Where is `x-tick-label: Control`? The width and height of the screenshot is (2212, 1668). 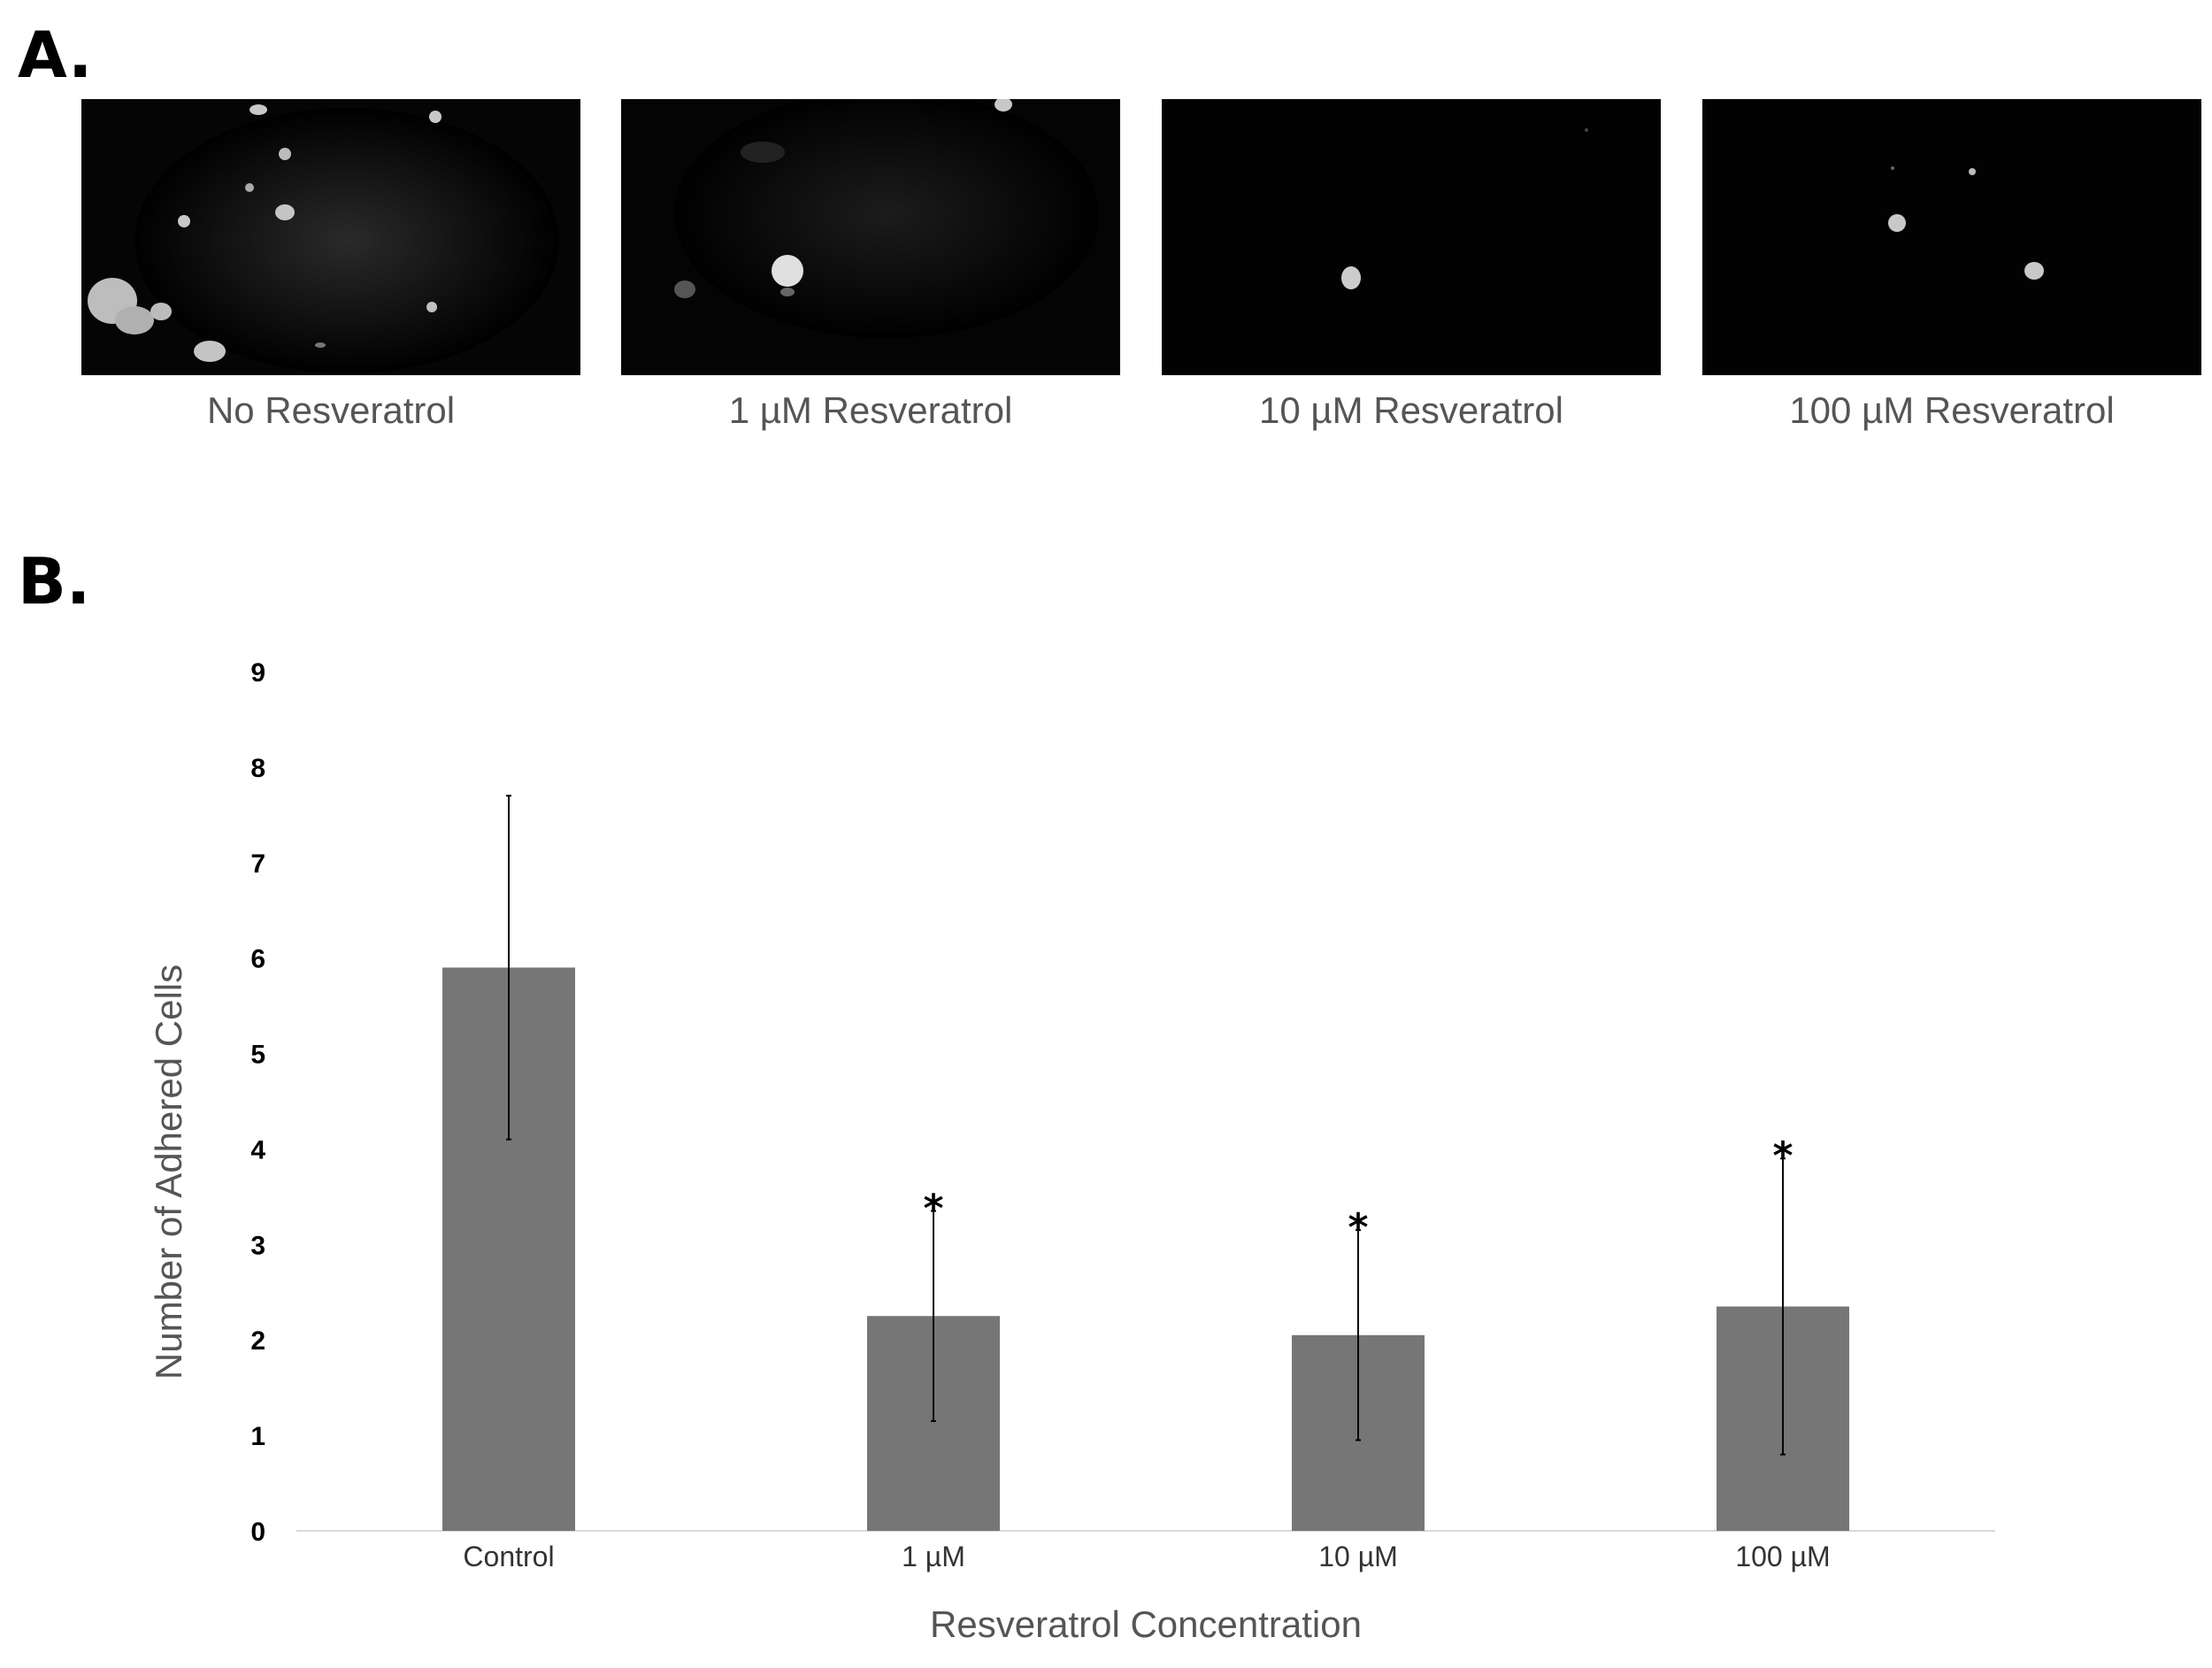
x-tick-label: Control is located at coordinates (509, 1557).